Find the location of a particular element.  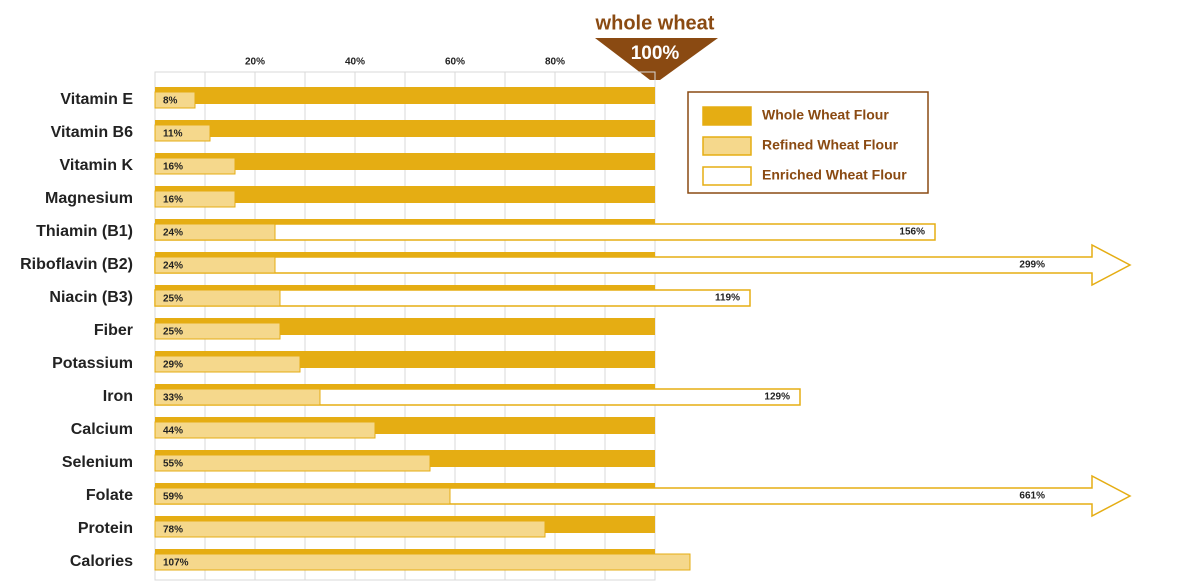

value-label: 55% is located at coordinates (173, 464).